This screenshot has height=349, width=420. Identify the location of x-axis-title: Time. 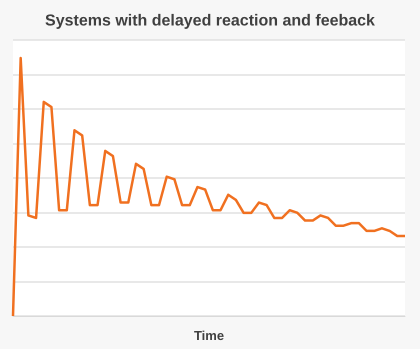
(209, 335).